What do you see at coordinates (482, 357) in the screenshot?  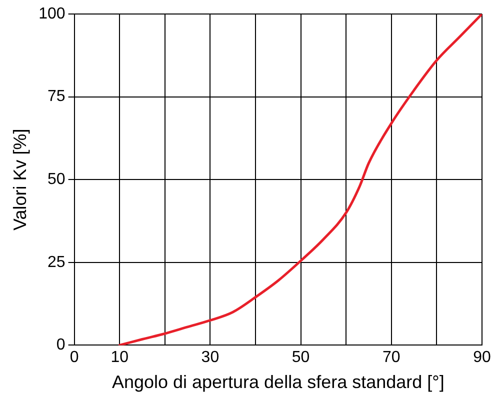 I see `x-tick-label: 90` at bounding box center [482, 357].